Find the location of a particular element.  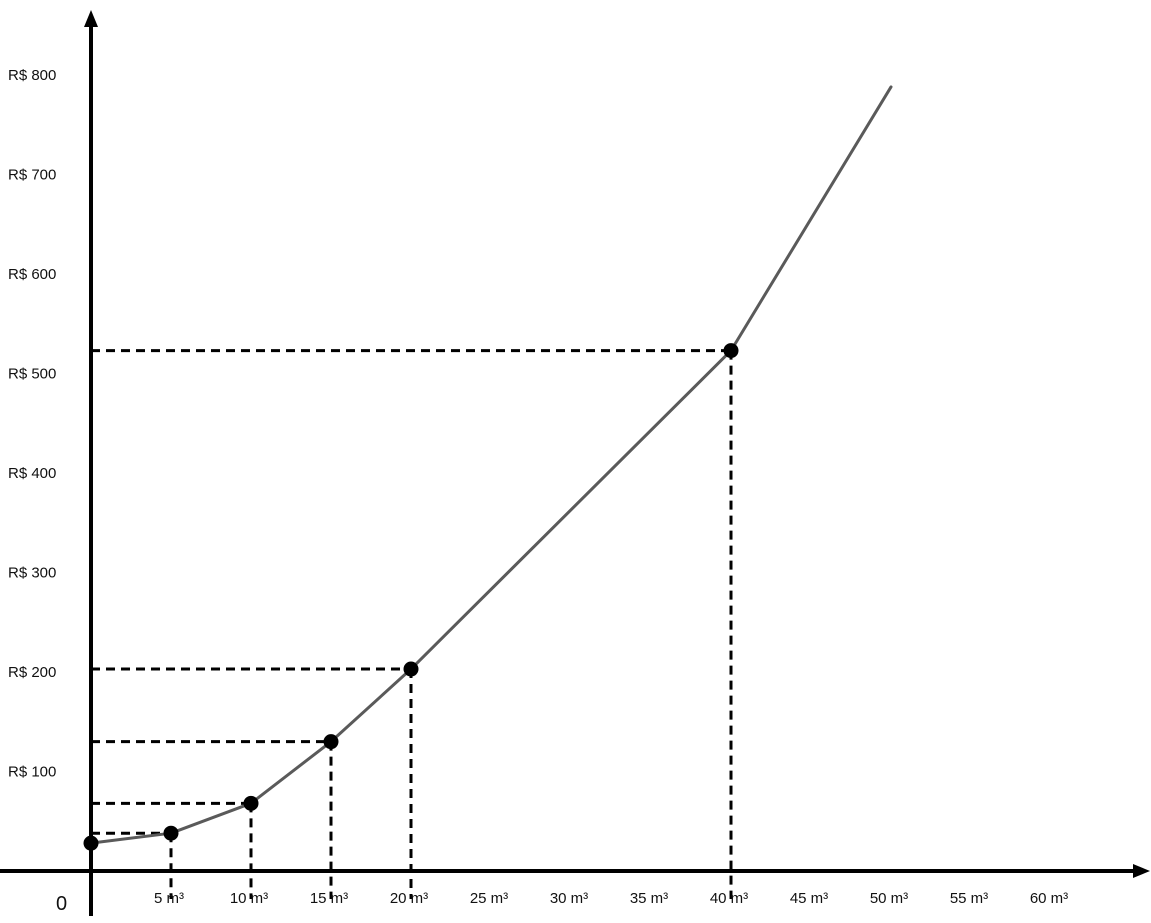

x-tick-label: 40 m³ is located at coordinates (729, 898).